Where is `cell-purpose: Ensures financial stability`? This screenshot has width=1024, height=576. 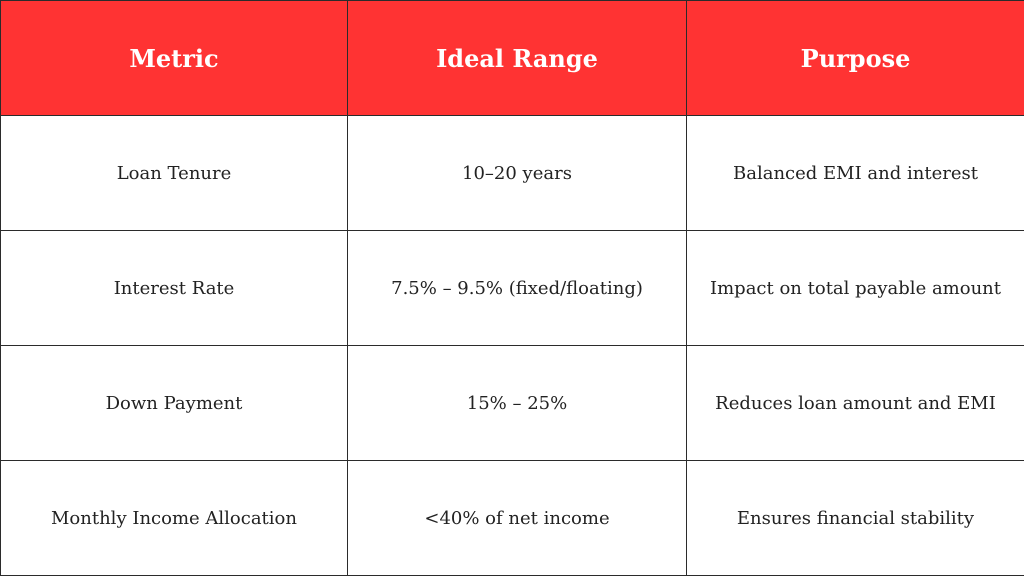 cell-purpose: Ensures financial stability is located at coordinates (855, 518).